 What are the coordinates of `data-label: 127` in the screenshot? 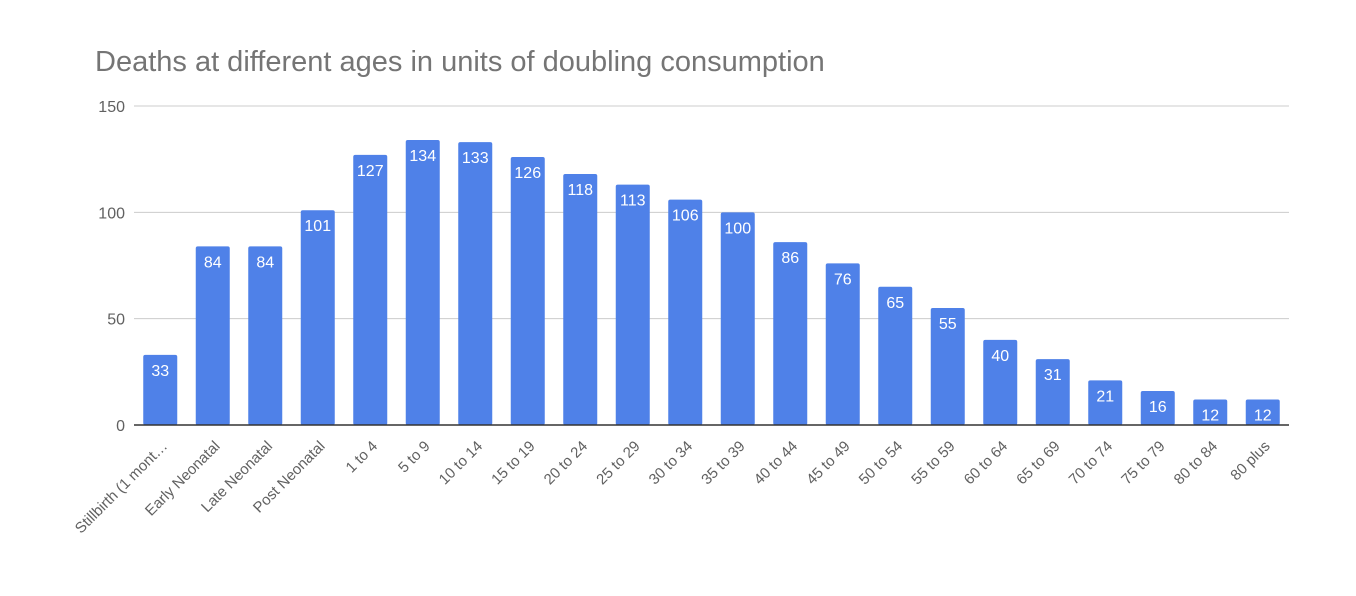 It's located at (370, 171).